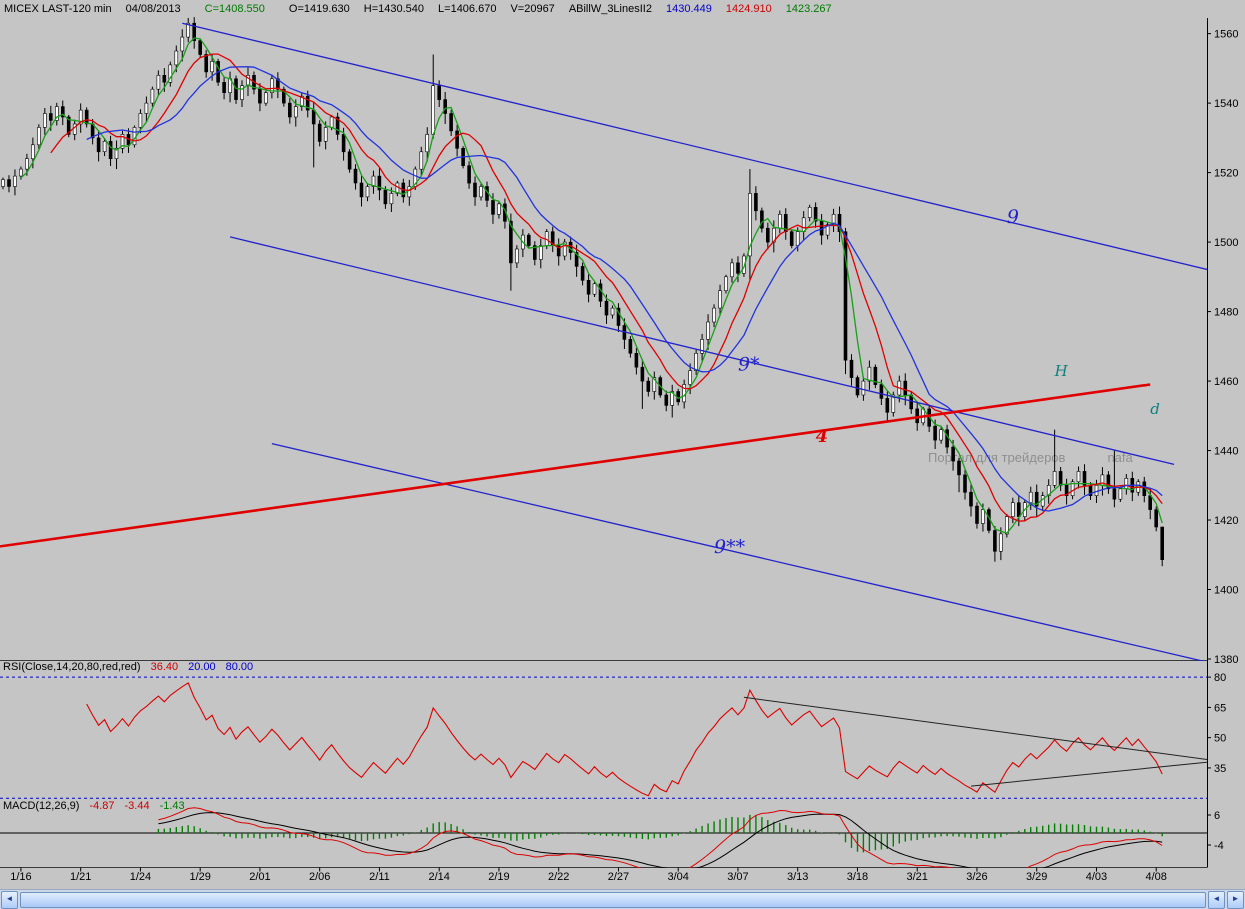 The width and height of the screenshot is (1245, 909). What do you see at coordinates (1220, 739) in the screenshot?
I see `rsi-tick-label: 50` at bounding box center [1220, 739].